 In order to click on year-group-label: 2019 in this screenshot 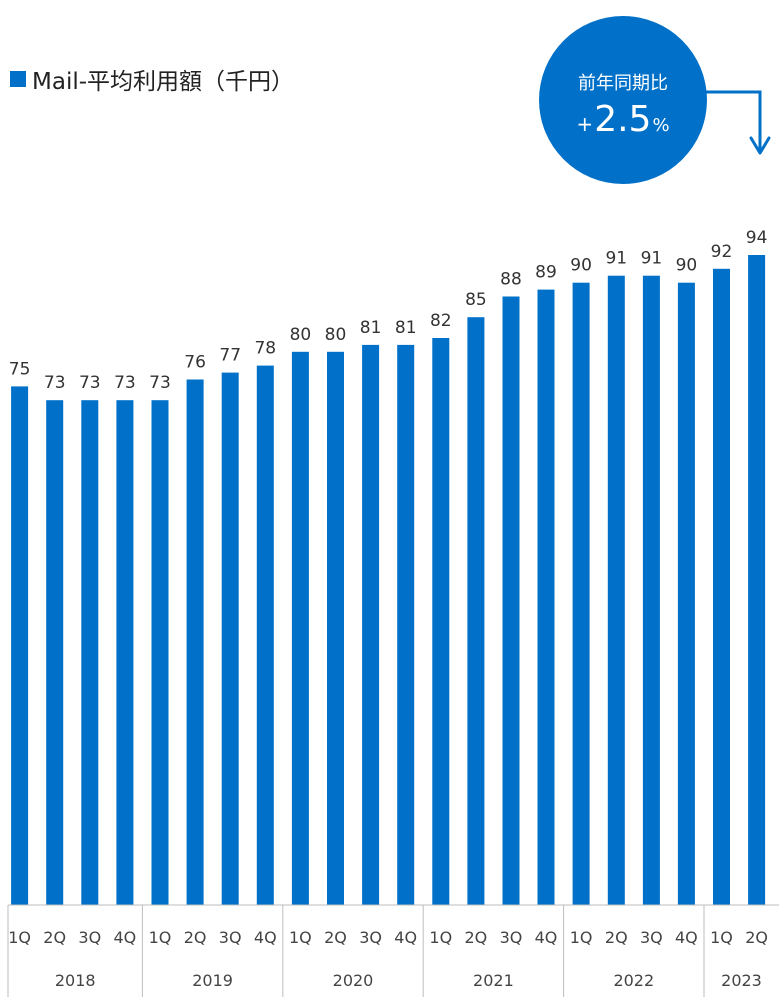, I will do `click(212, 980)`.